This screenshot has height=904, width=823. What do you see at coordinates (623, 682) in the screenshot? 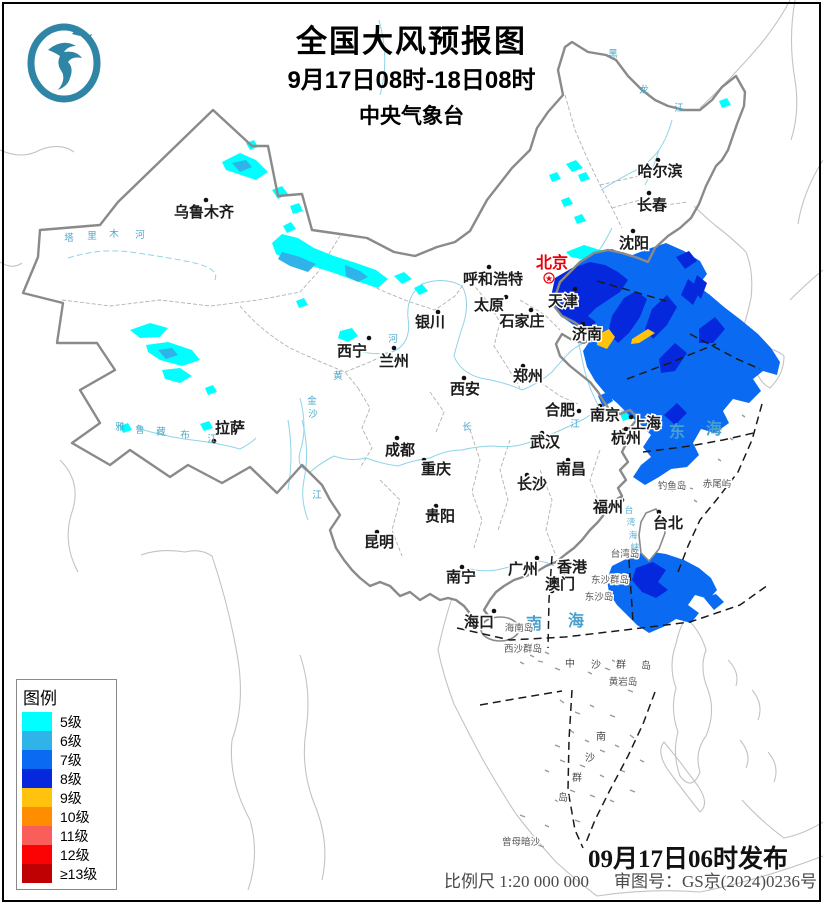
I see `island-label: 黄岩岛` at bounding box center [623, 682].